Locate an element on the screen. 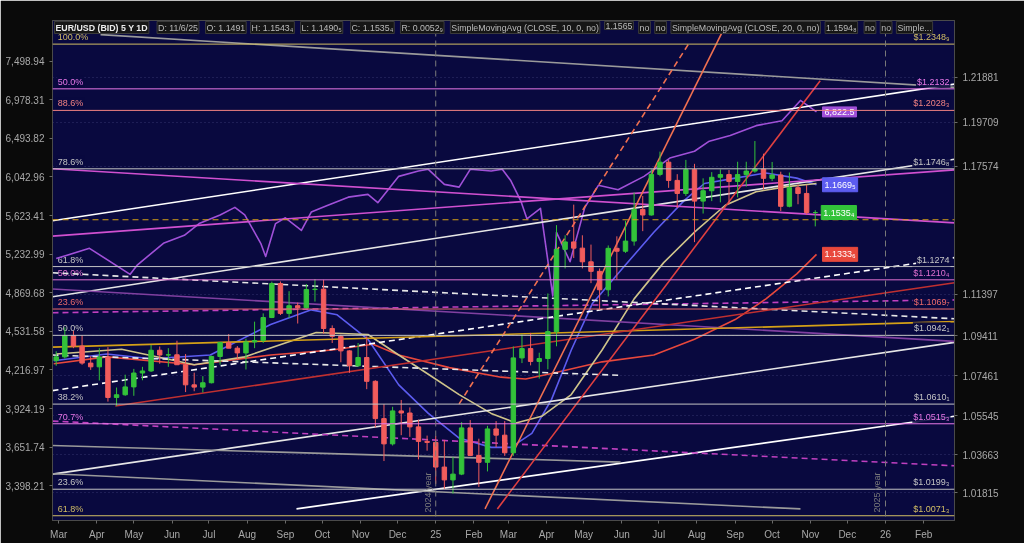 The height and width of the screenshot is (543, 1024). annotation: C: 1.1535₄ is located at coordinates (372, 27).